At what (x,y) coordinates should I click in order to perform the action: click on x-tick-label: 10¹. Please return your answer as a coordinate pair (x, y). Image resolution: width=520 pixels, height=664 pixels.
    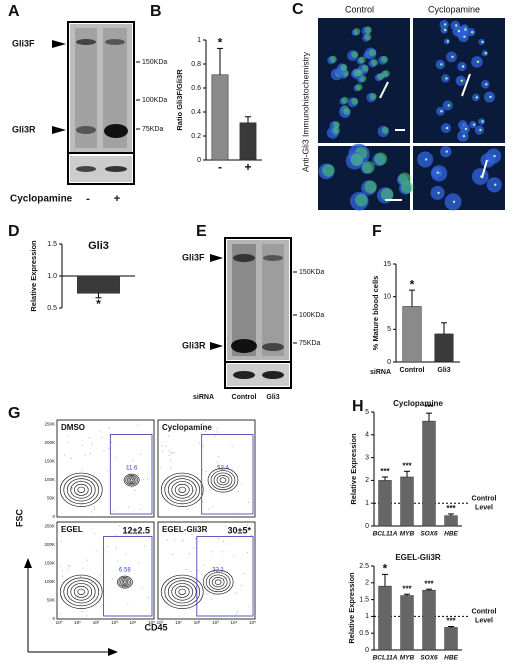
    Looking at the image, I should click on (178, 622).